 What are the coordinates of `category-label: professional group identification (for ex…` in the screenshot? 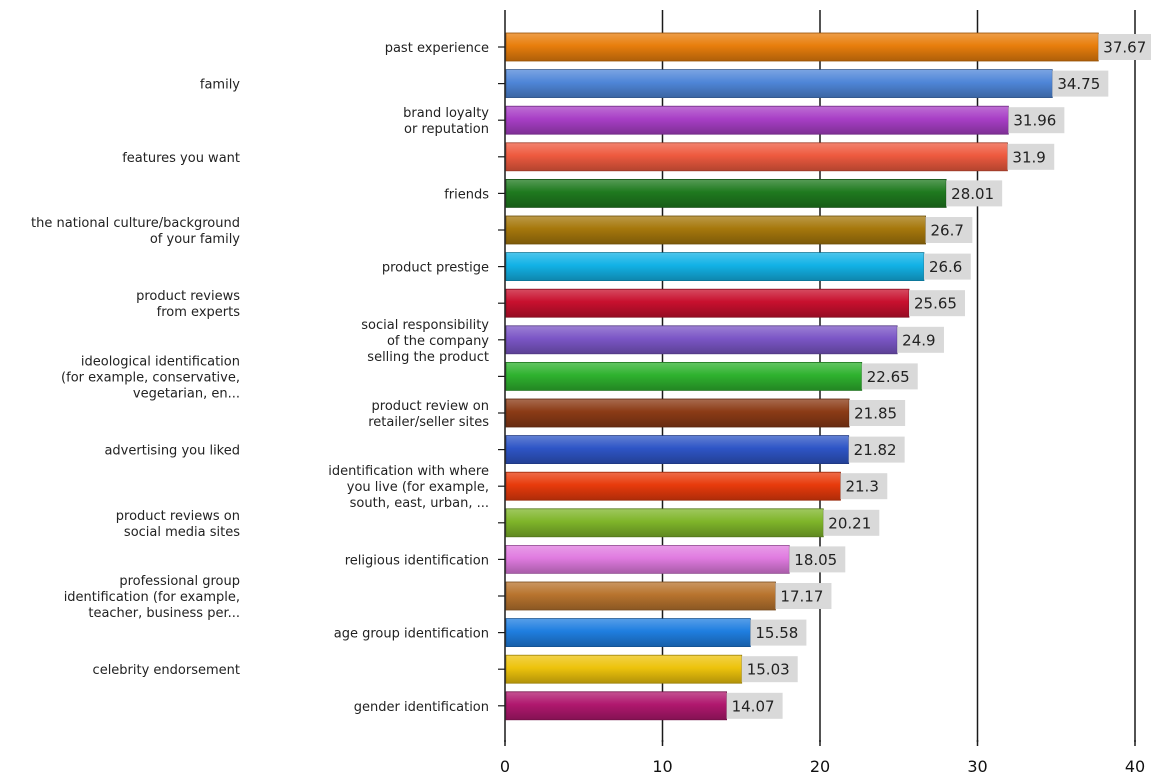 It's located at (152, 597).